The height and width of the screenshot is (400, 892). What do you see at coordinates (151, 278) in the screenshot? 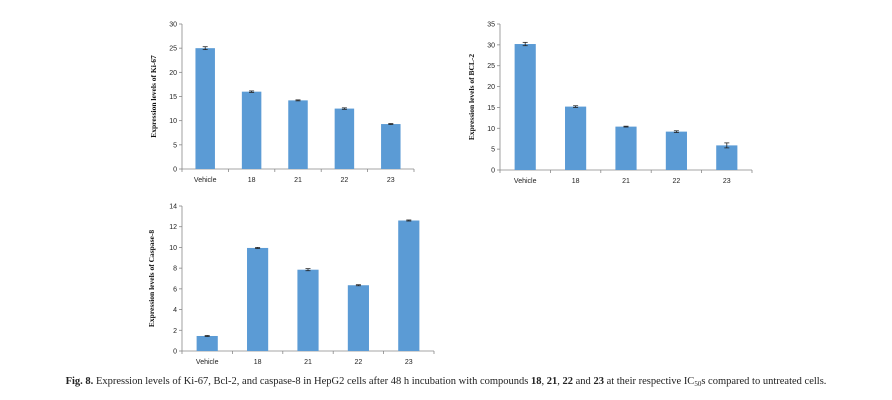
I see `y-axis-label: Expression levels of Caspase-8` at bounding box center [151, 278].